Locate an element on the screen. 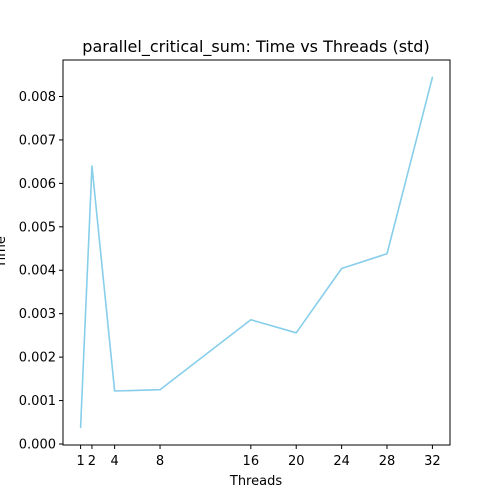 This screenshot has height=500, width=500. x-tick-label: 32 is located at coordinates (432, 461).